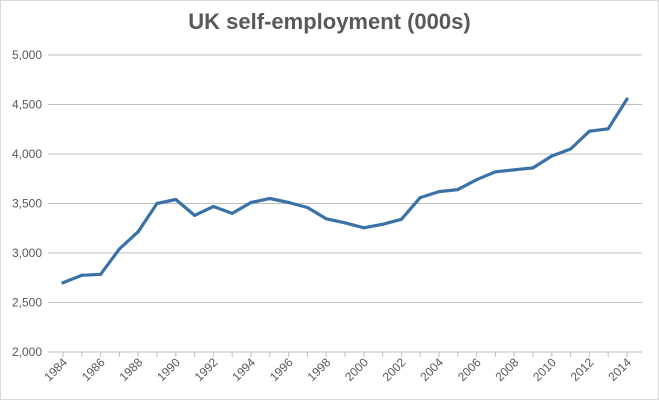 The height and width of the screenshot is (400, 659). I want to click on x-tick-label: 1986, so click(93, 369).